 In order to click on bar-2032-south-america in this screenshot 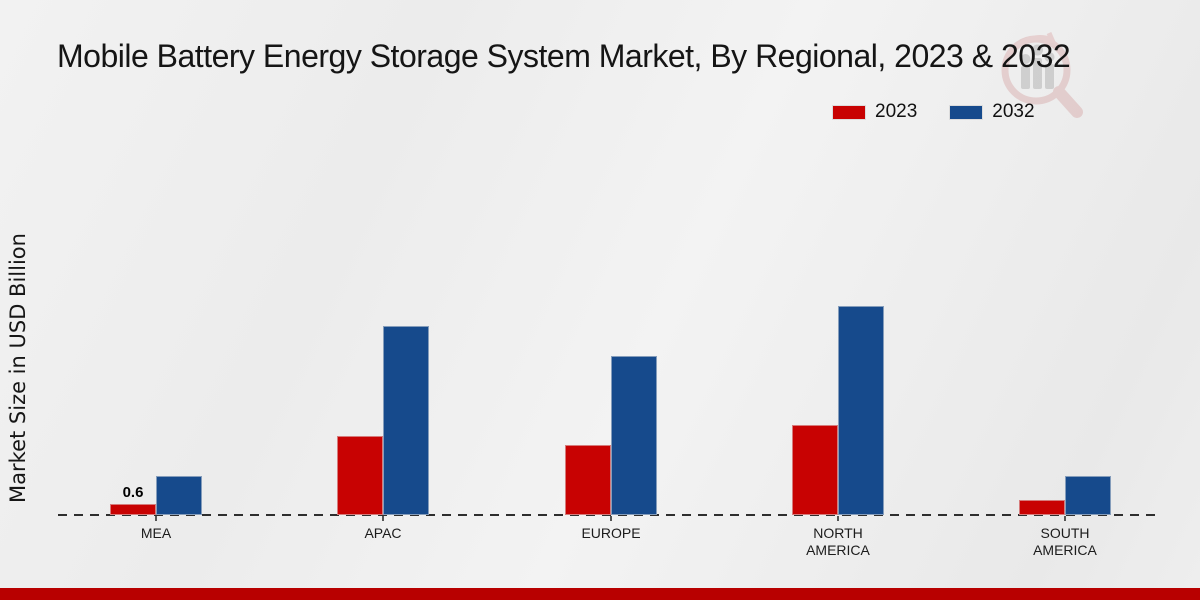, I will do `click(1088, 495)`.